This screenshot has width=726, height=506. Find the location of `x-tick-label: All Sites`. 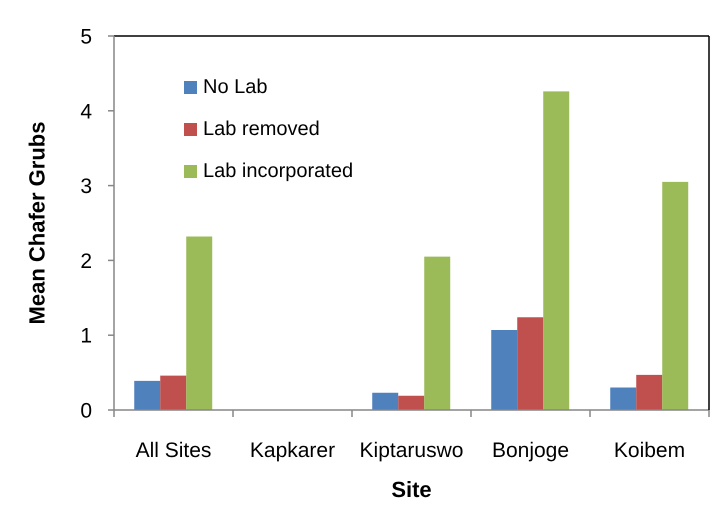

x-tick-label: All Sites is located at coordinates (174, 450).